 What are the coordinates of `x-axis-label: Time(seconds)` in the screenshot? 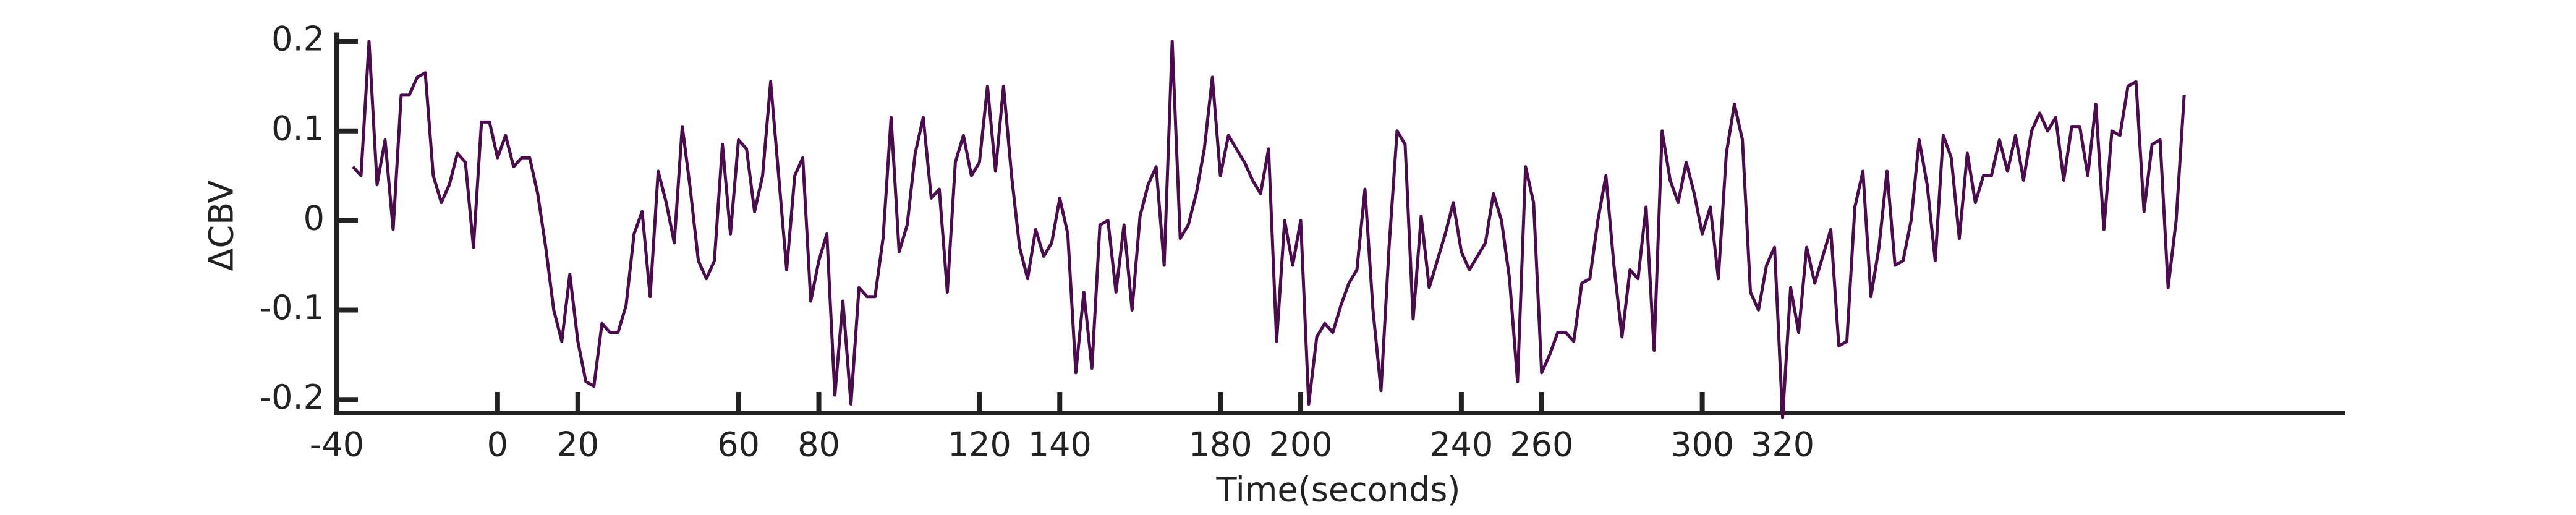 It's located at (1337, 489).